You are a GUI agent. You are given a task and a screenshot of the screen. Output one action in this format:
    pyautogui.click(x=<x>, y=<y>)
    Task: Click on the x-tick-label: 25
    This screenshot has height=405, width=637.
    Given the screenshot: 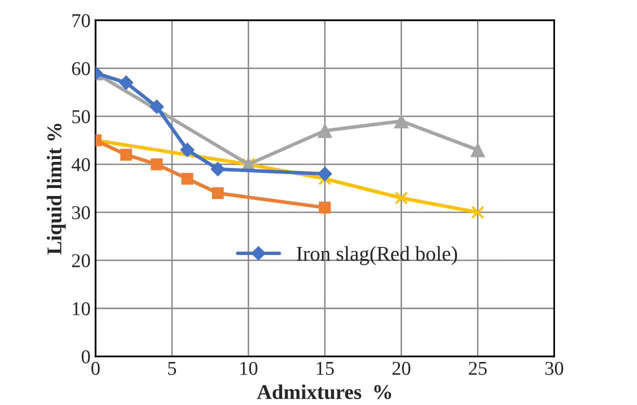 What is the action you would take?
    pyautogui.click(x=477, y=368)
    